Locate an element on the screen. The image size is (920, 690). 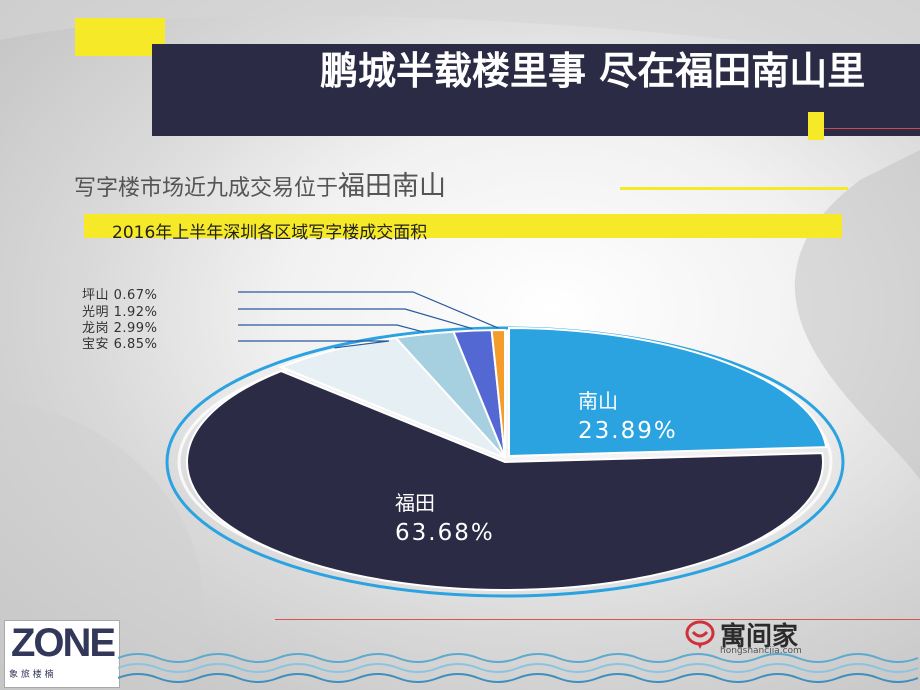
leader-line-pingshan is located at coordinates (368, 310).